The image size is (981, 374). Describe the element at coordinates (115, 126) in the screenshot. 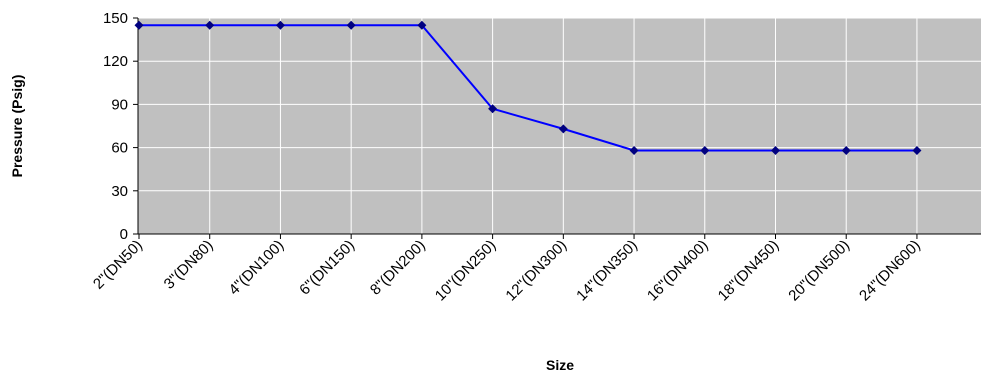

I see `y-tick-labels: 0 30 60 90 120 150` at that location.